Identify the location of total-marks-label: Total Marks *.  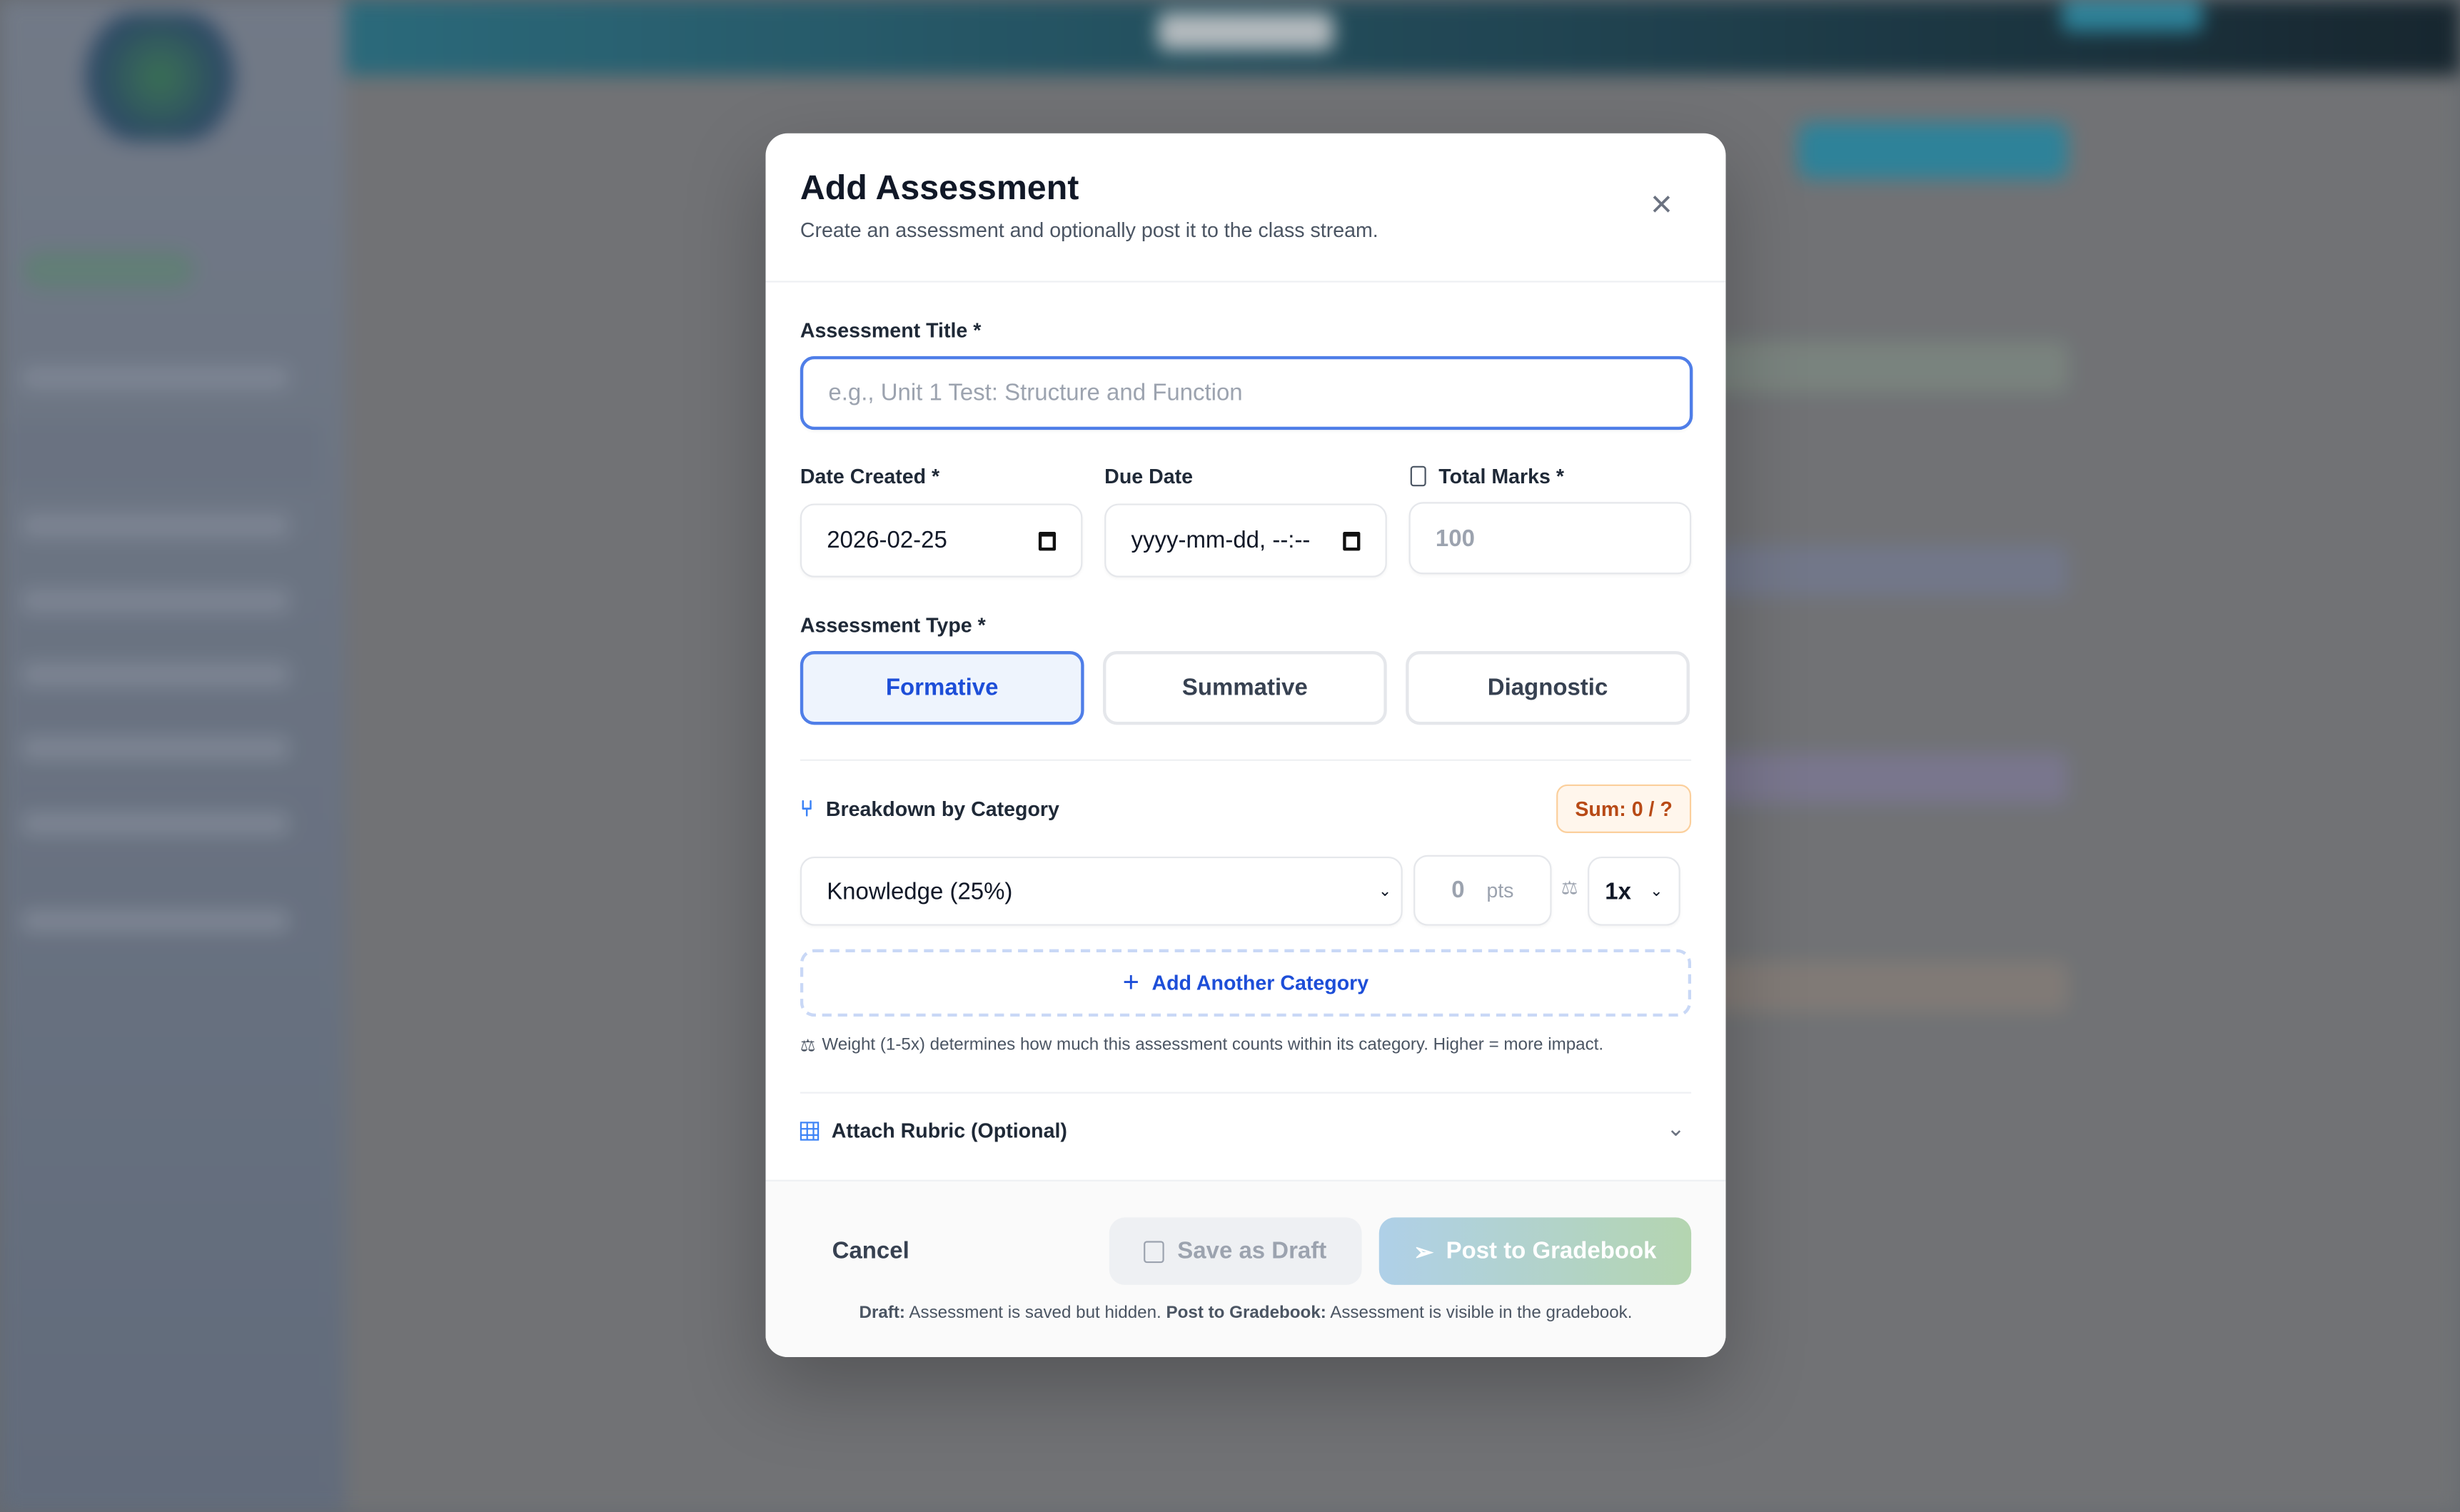
(1487, 476).